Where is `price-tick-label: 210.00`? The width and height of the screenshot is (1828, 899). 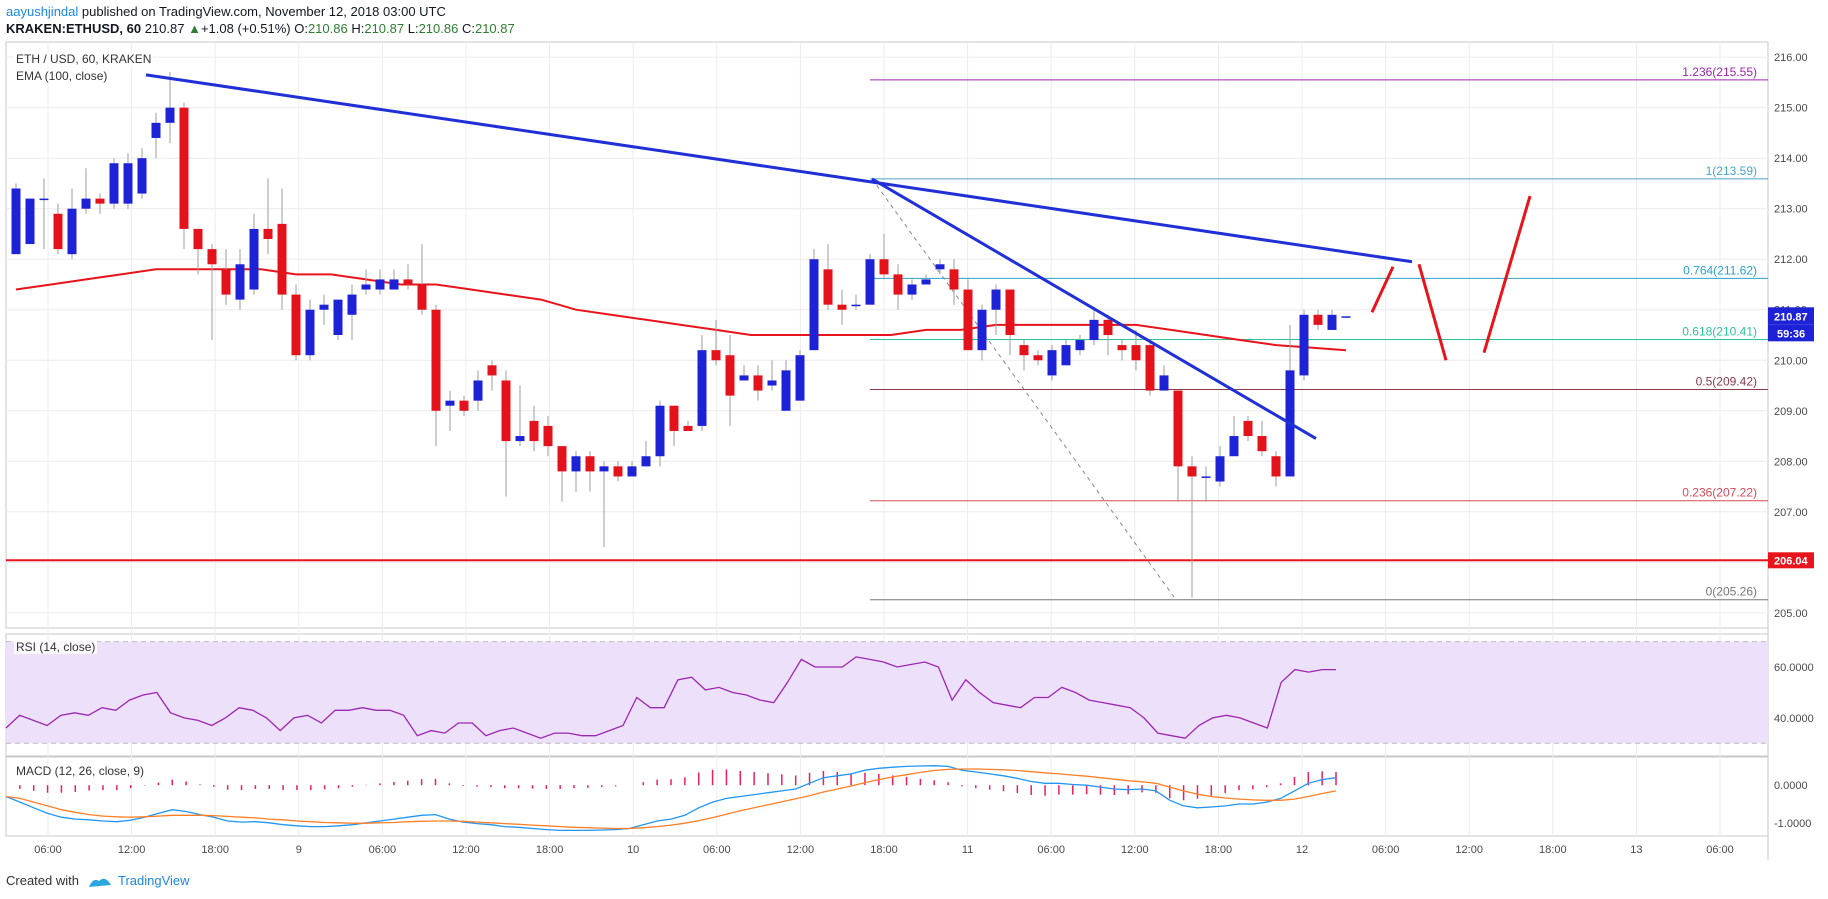
price-tick-label: 210.00 is located at coordinates (1791, 361).